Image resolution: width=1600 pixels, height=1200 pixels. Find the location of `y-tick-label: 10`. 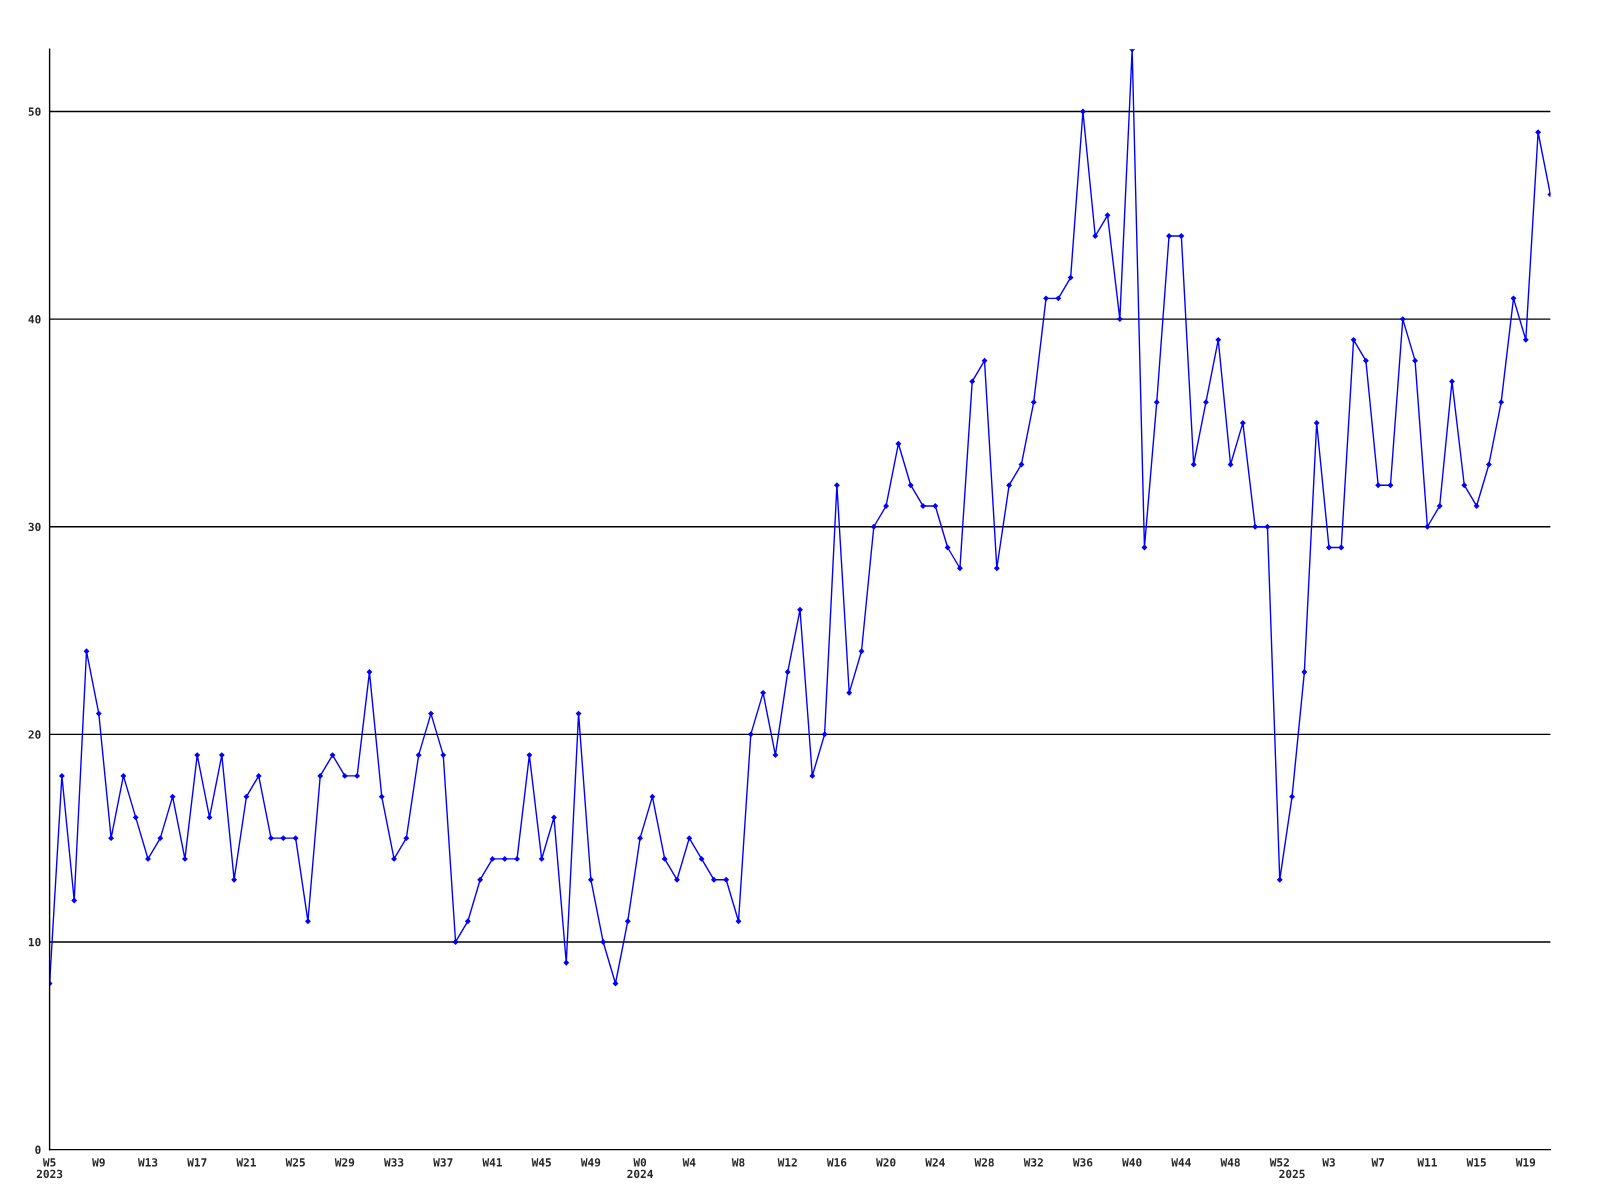

y-tick-label: 10 is located at coordinates (34, 942).